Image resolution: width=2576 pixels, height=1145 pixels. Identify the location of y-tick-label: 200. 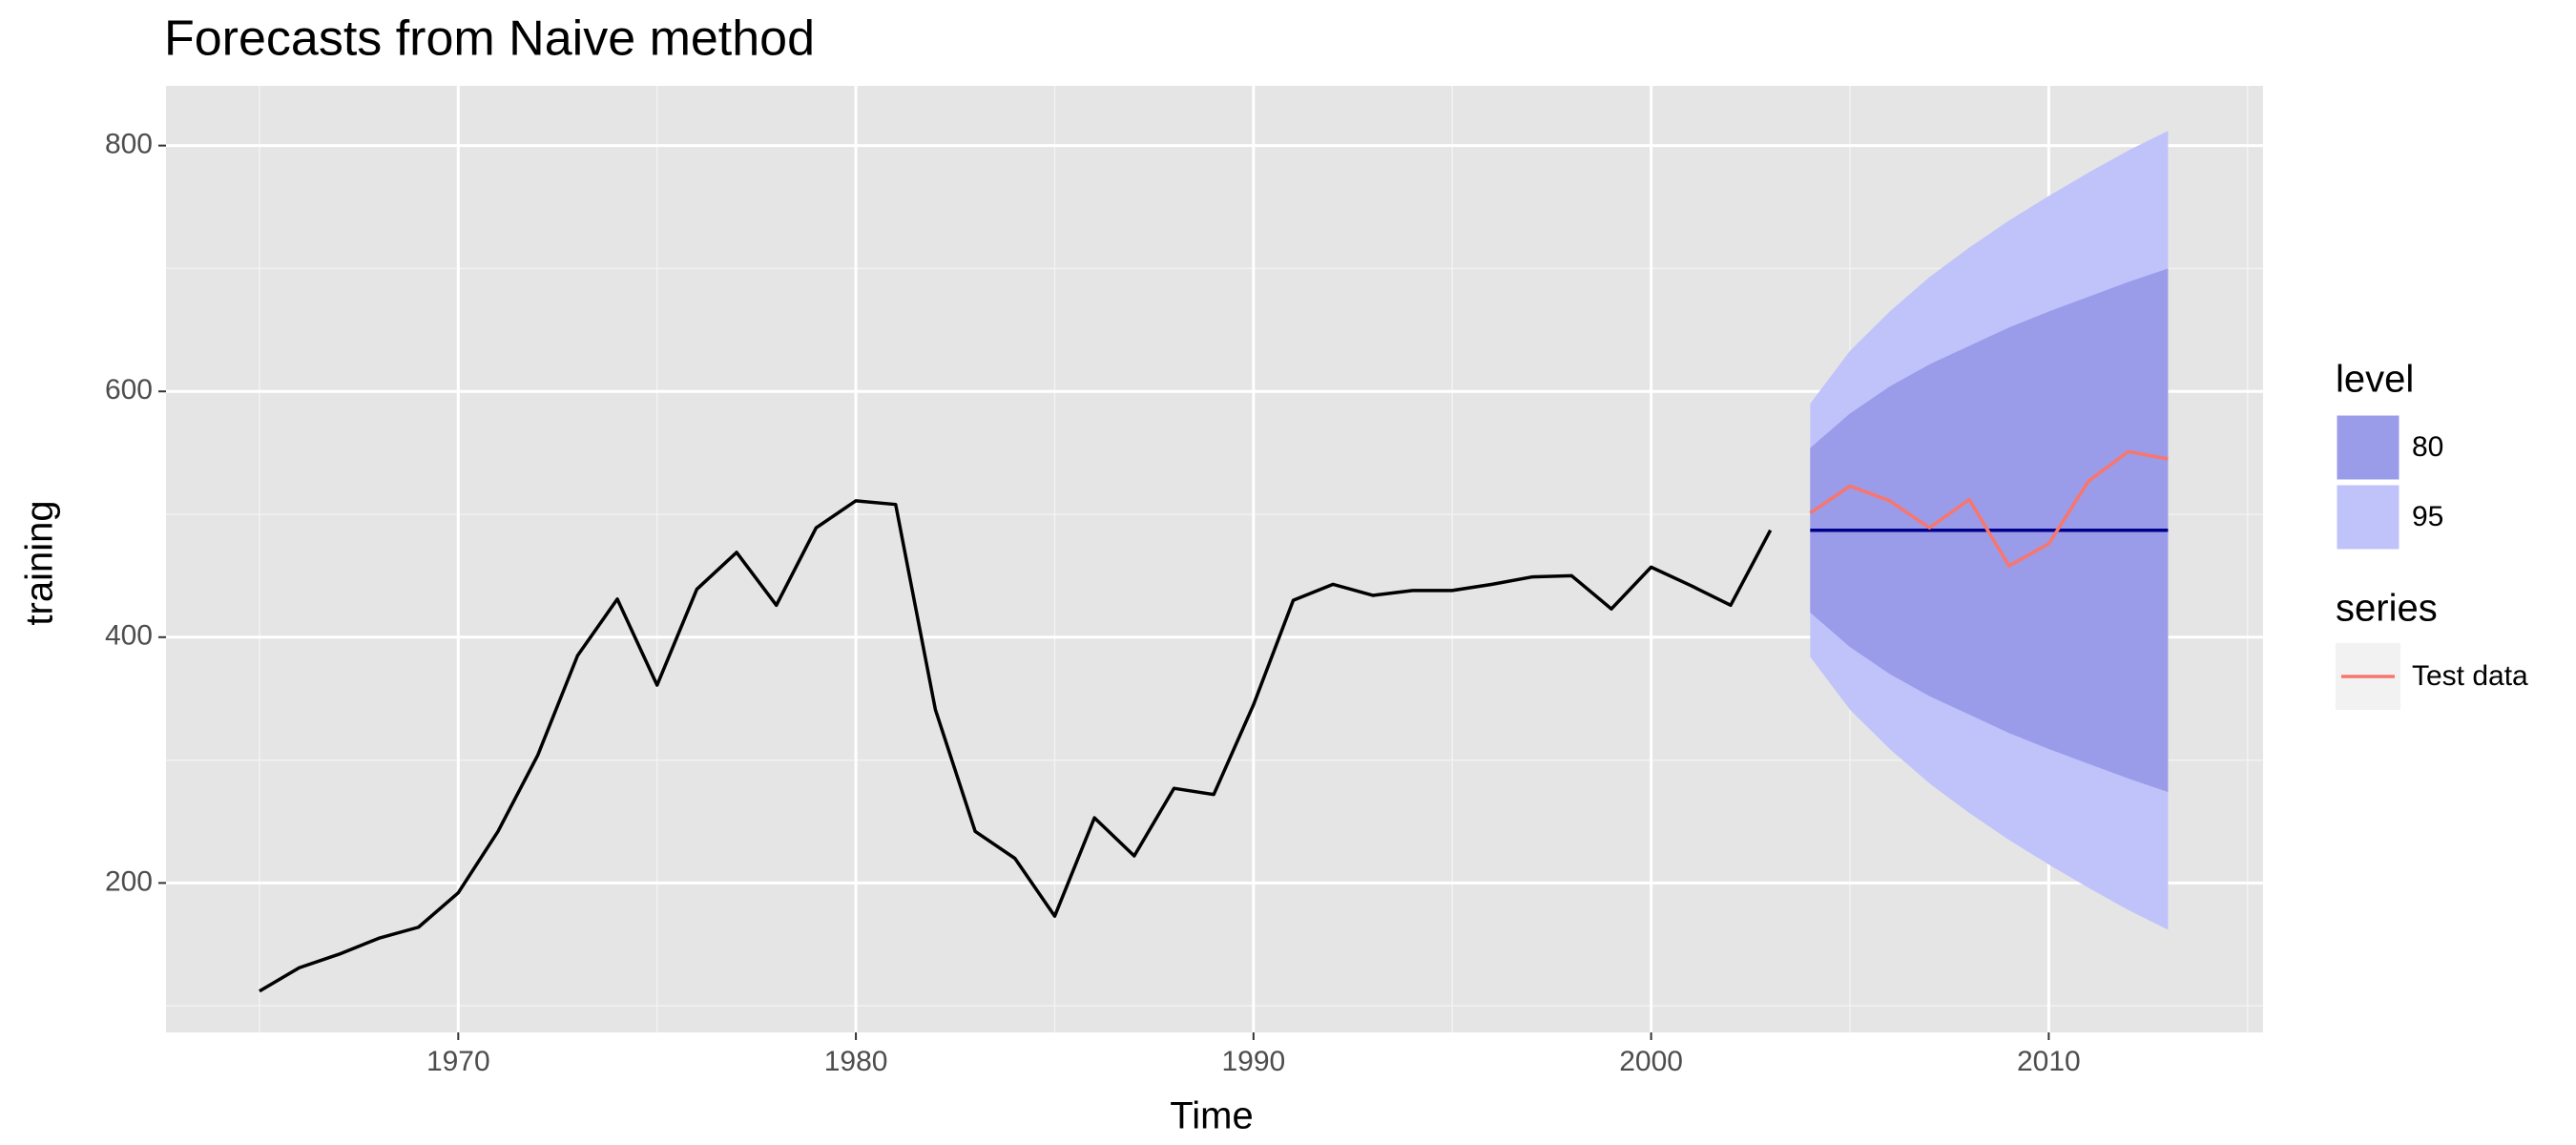
(129, 881).